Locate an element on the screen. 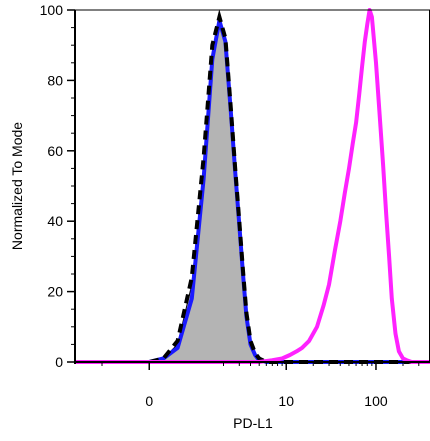 This screenshot has width=430, height=441. x-tick-label: 0 is located at coordinates (149, 401).